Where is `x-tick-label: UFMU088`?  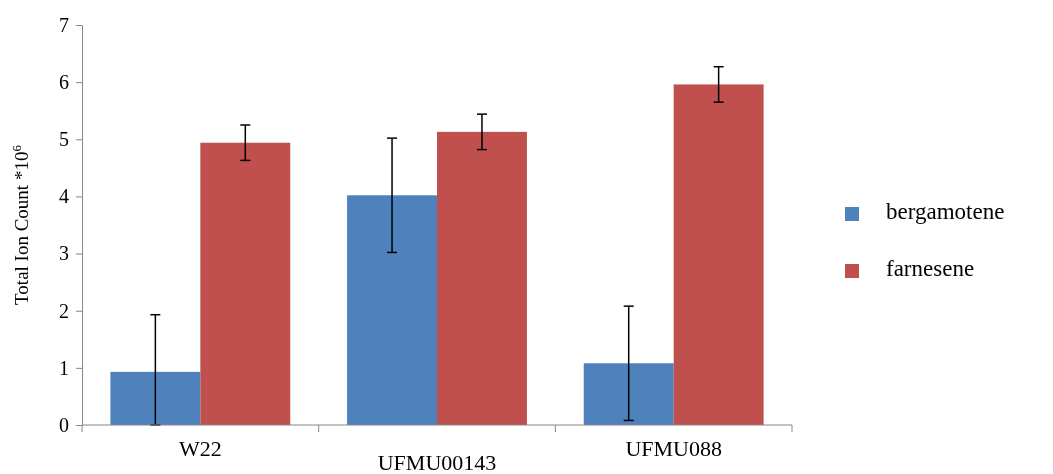 x-tick-label: UFMU088 is located at coordinates (673, 448).